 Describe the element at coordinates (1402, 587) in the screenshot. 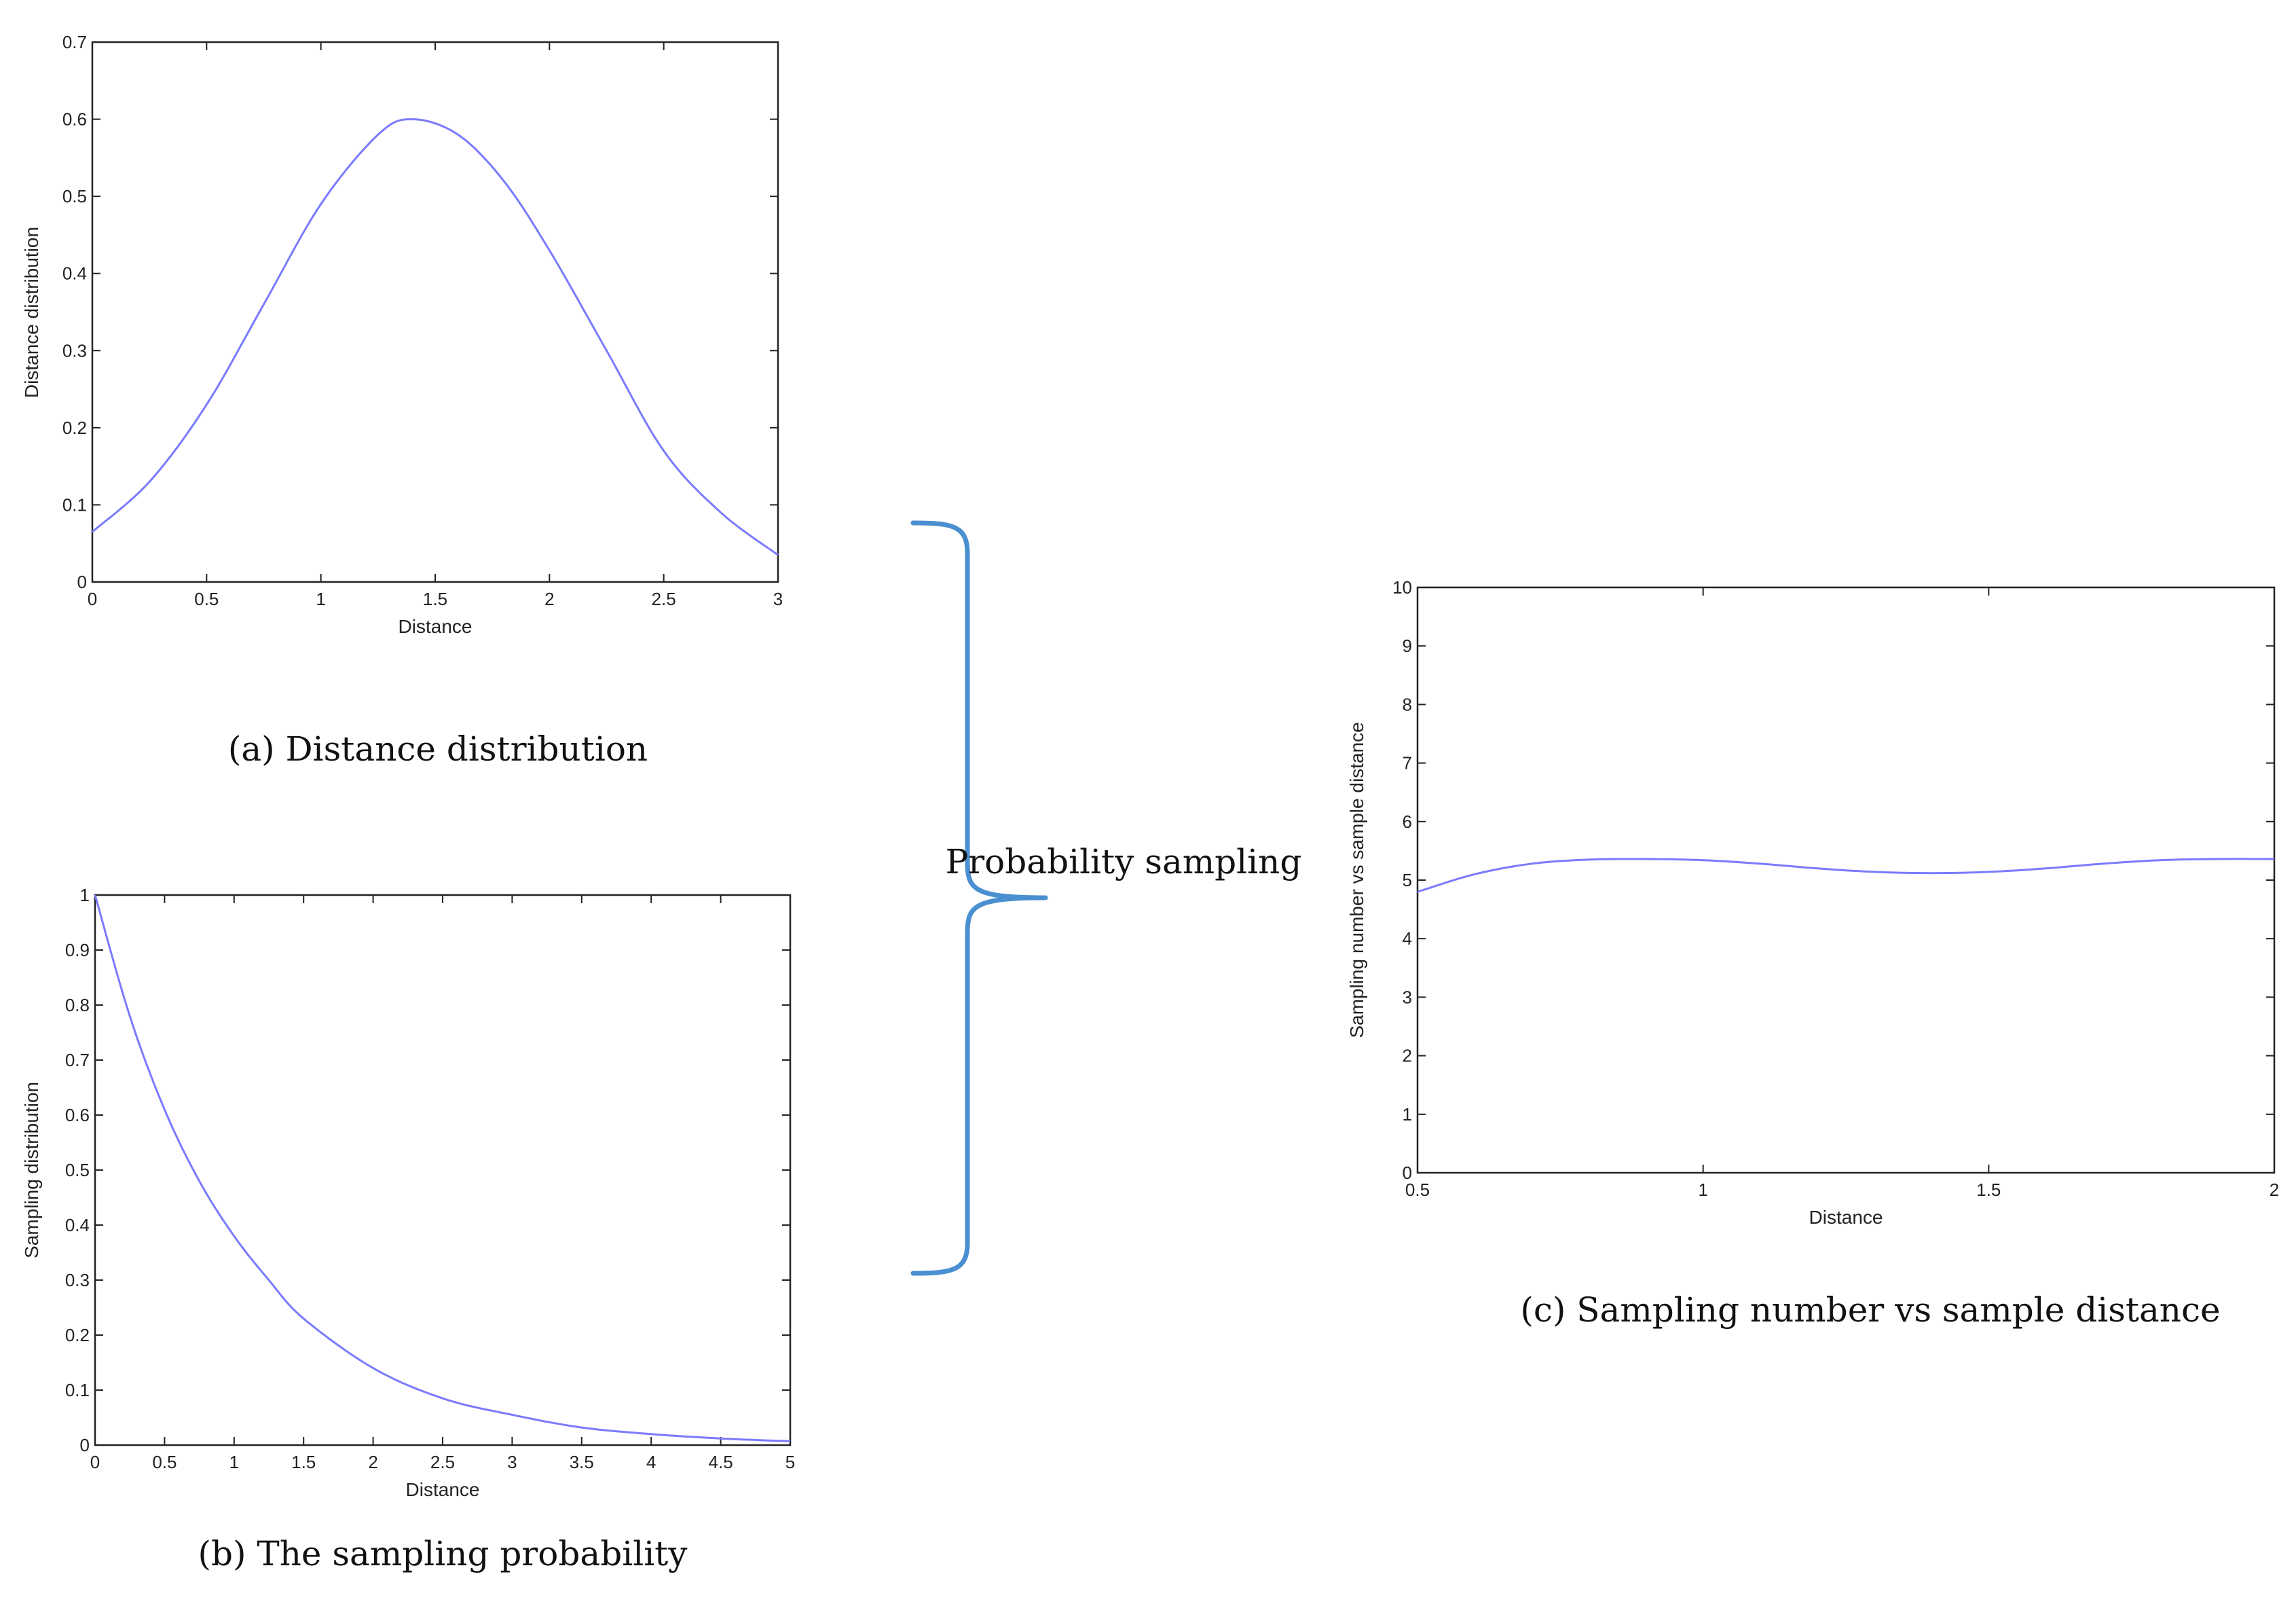

I see `y-tick-label: 10` at that location.